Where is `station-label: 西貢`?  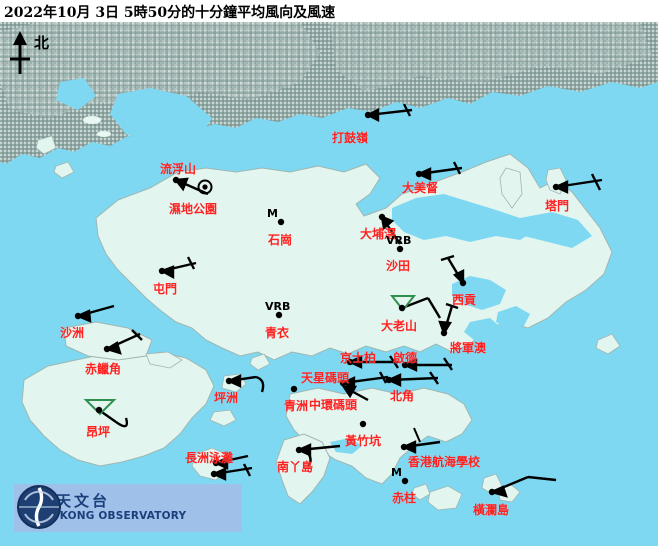 station-label: 西貢 is located at coordinates (464, 300).